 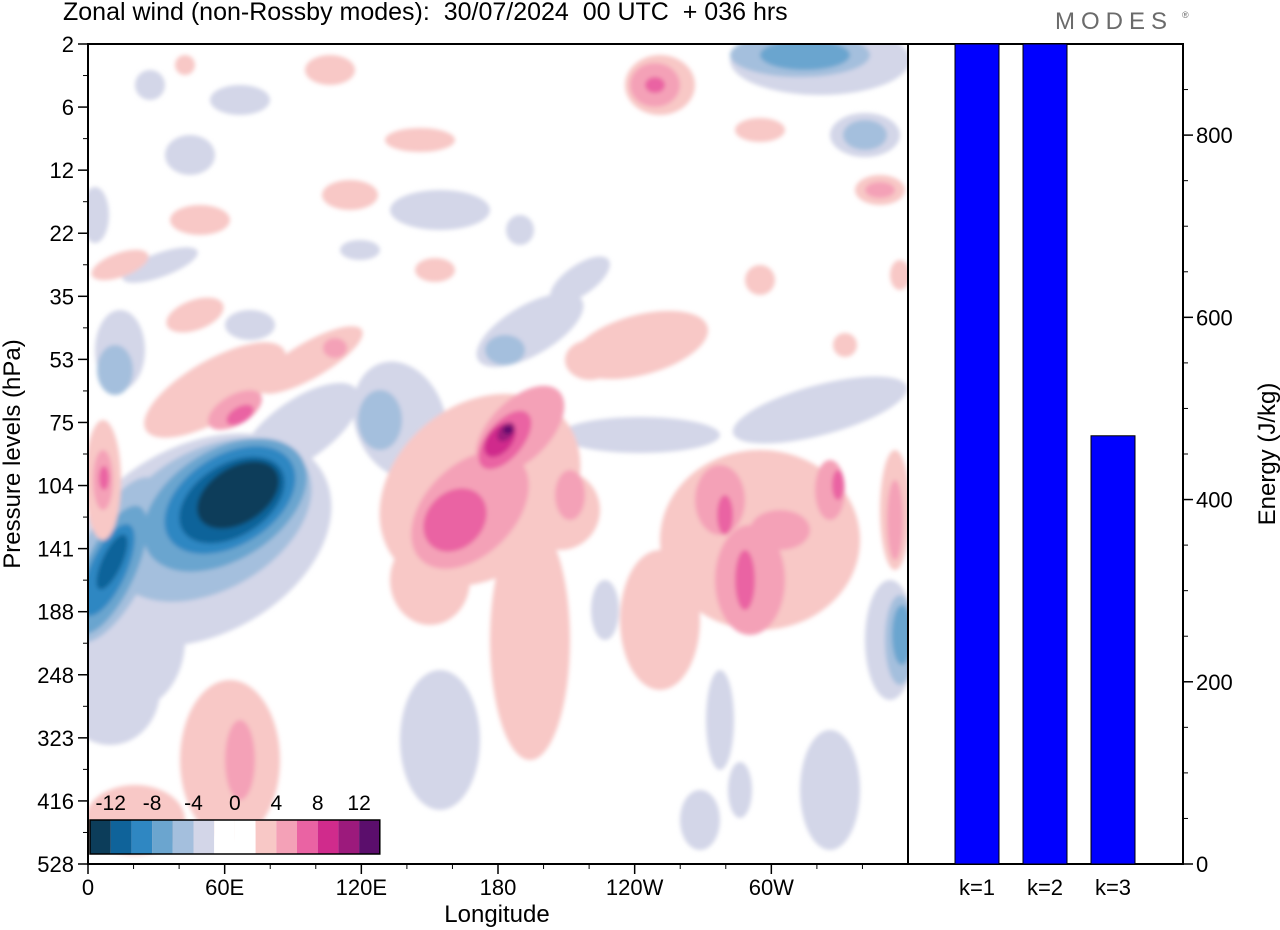 What do you see at coordinates (235, 803) in the screenshot?
I see `colorbar-label: 0` at bounding box center [235, 803].